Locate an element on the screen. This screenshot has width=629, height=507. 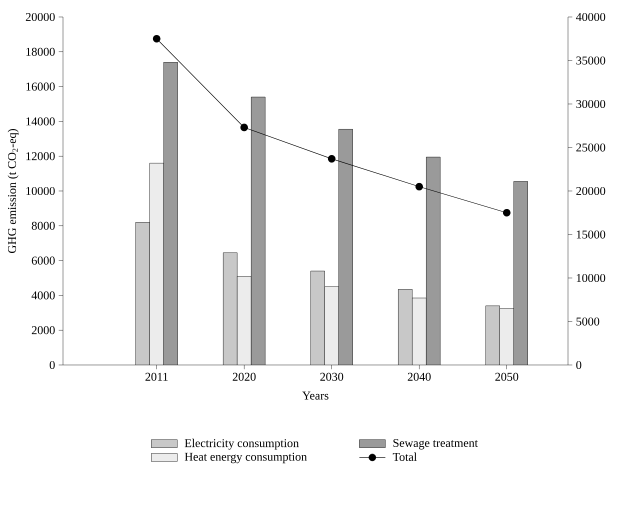
x-tick-label: 2030 is located at coordinates (332, 376).